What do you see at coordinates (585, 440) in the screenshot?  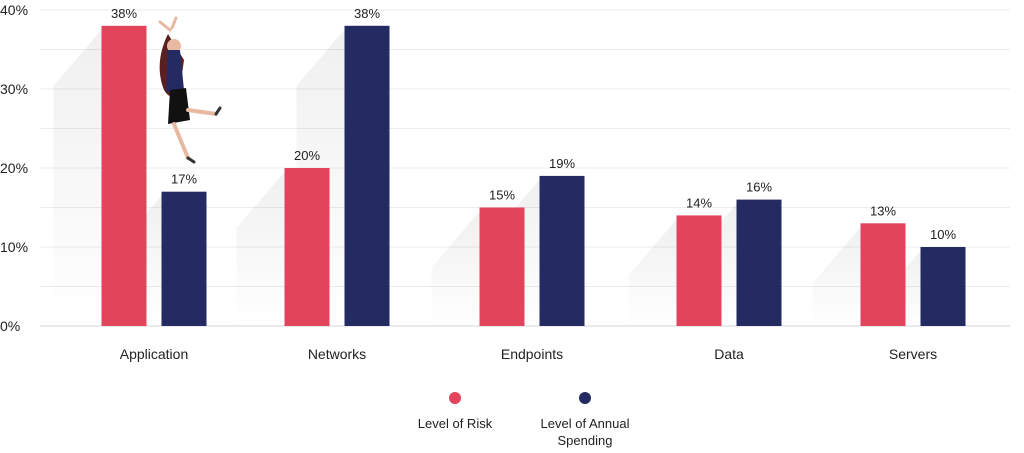 I see `legend-spending-label-line2: Spending` at bounding box center [585, 440].